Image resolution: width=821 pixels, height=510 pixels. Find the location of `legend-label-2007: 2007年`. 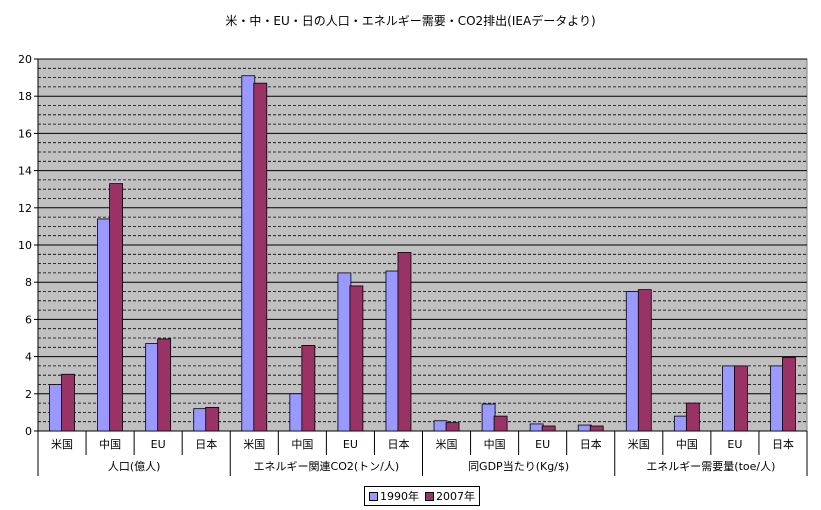

legend-label-2007: 2007年 is located at coordinates (455, 496).